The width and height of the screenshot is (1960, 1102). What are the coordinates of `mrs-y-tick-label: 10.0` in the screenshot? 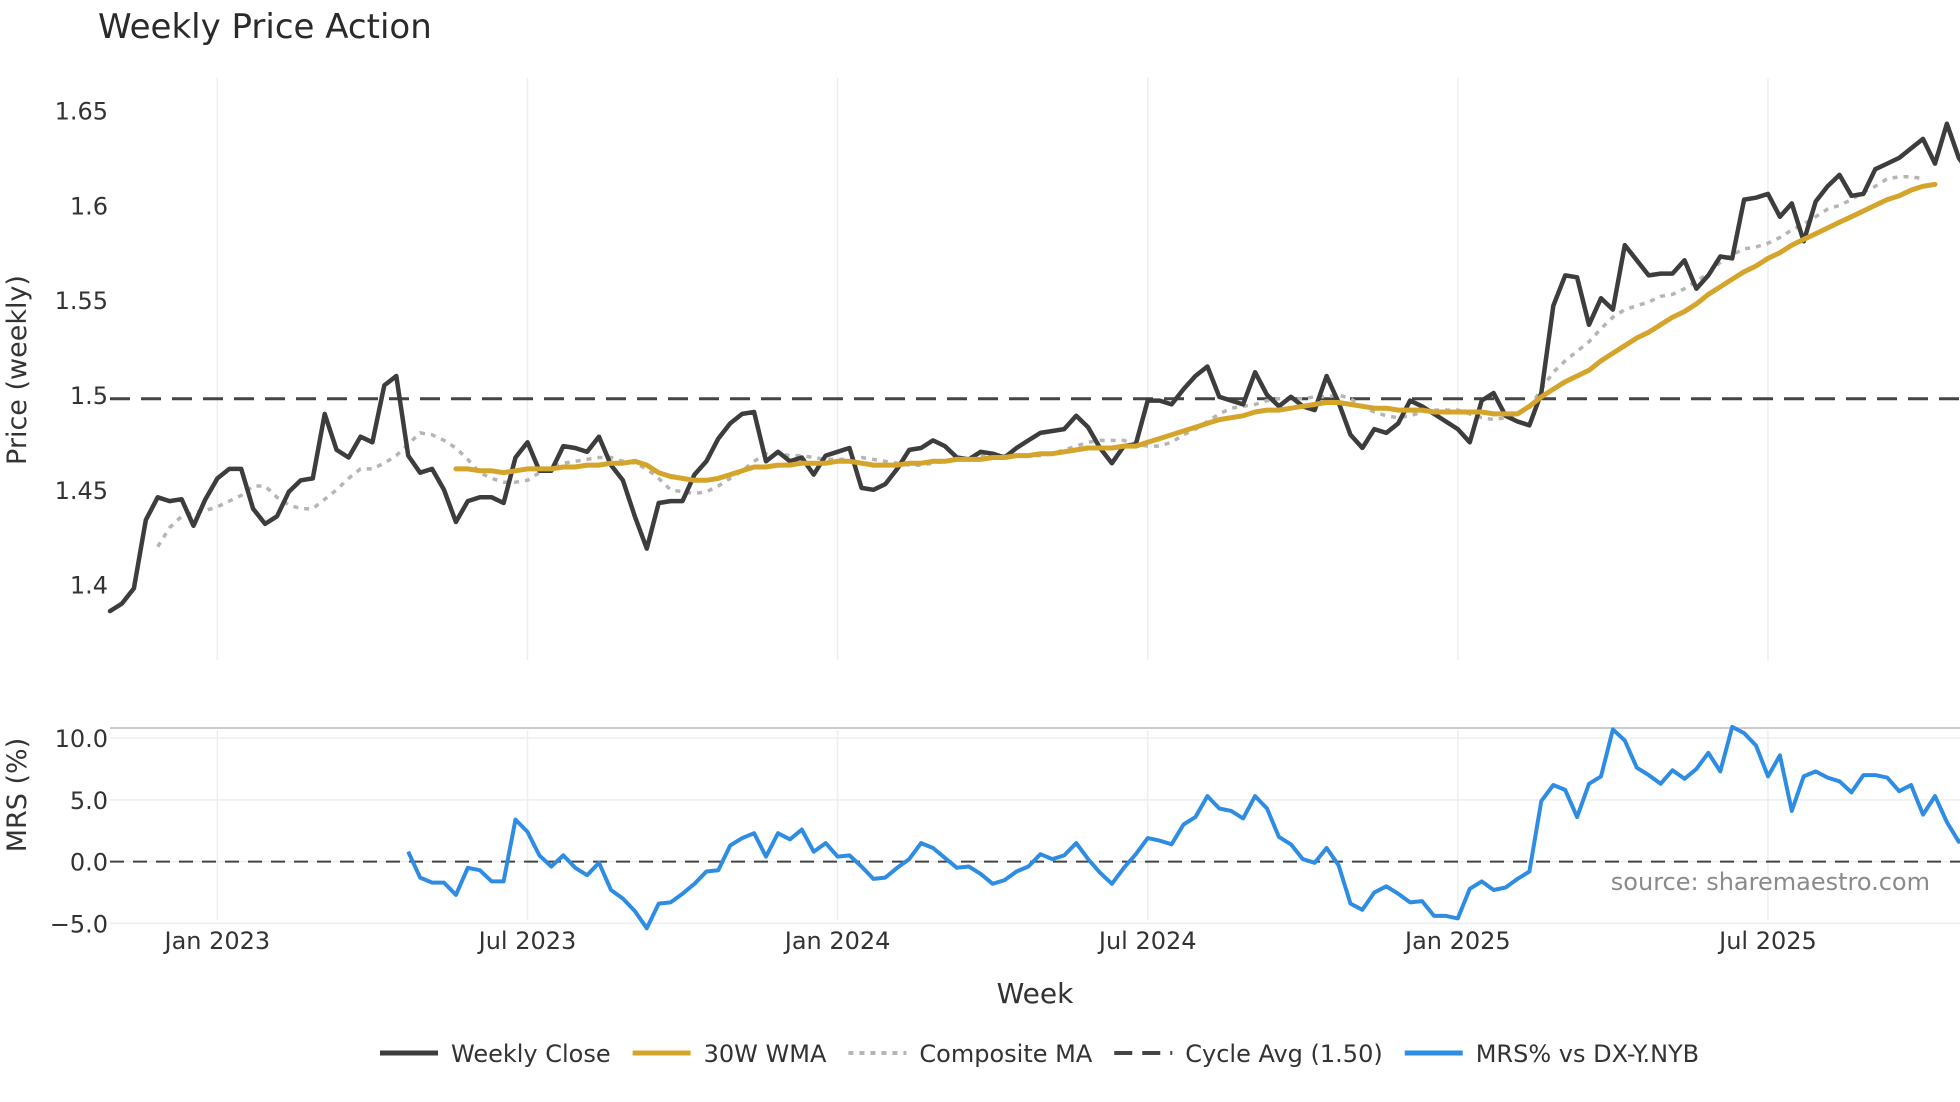 It's located at (81, 739).